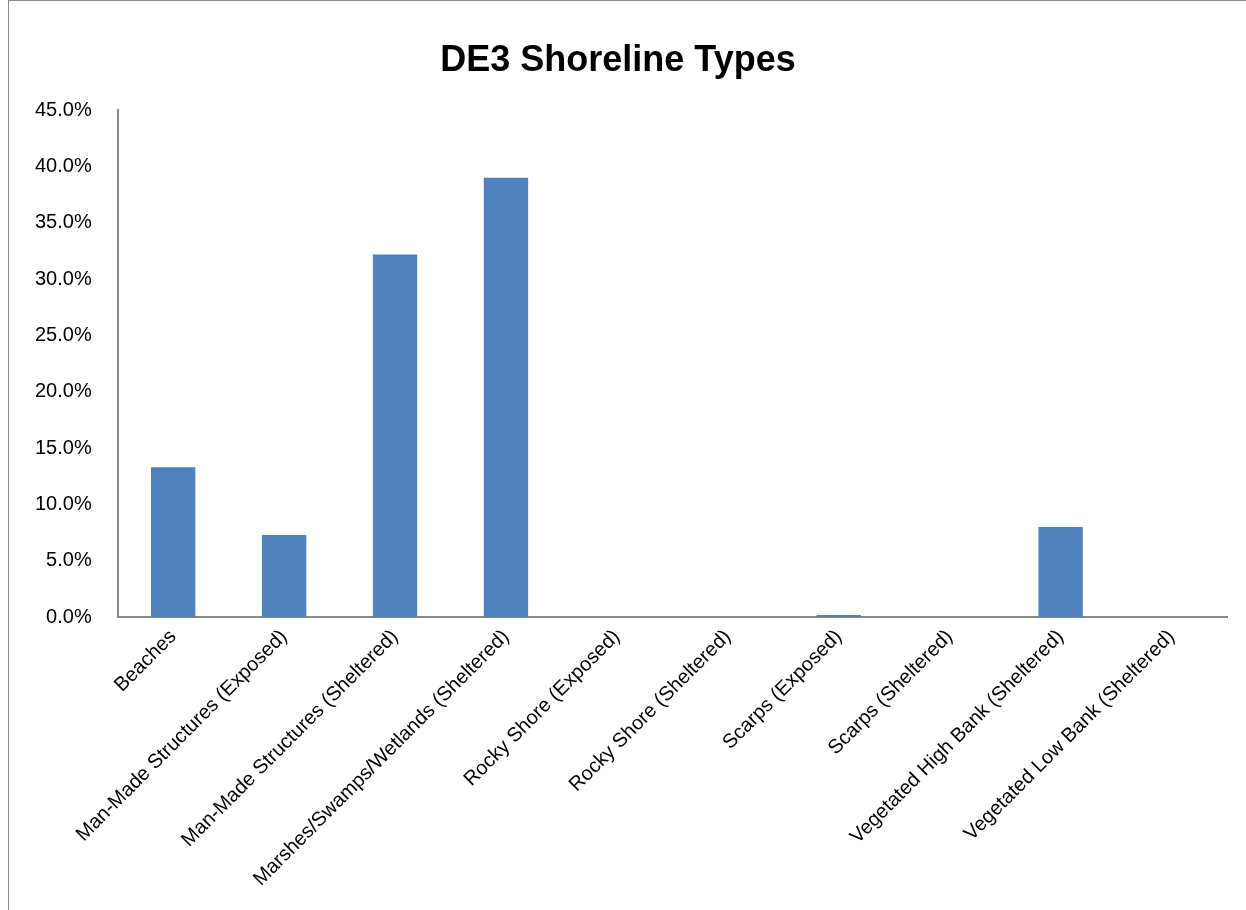 Image resolution: width=1246 pixels, height=910 pixels. What do you see at coordinates (618, 58) in the screenshot?
I see `chart-title: DE3 Shoreline Types` at bounding box center [618, 58].